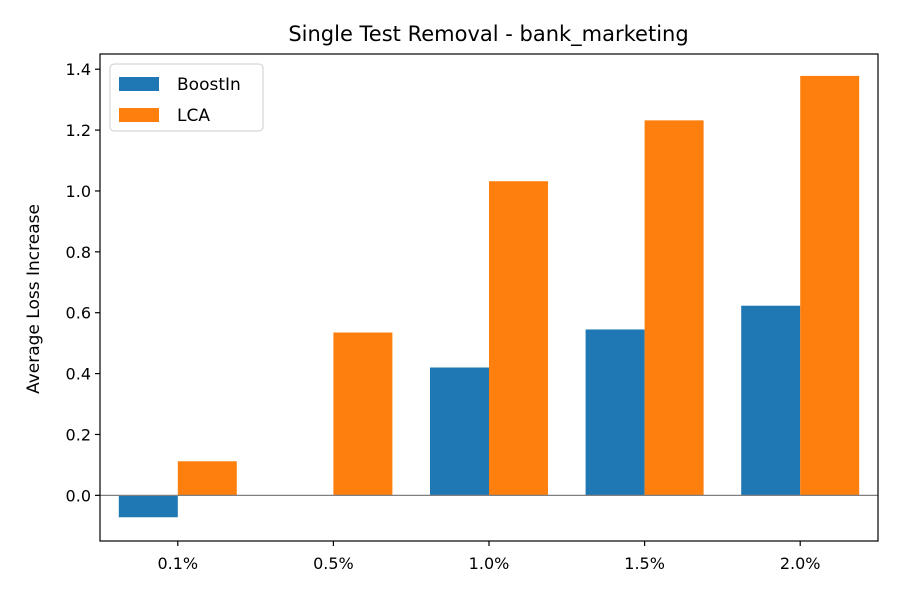 The height and width of the screenshot is (600, 900). Describe the element at coordinates (333, 563) in the screenshot. I see `x-tick-label: 0.5%` at that location.